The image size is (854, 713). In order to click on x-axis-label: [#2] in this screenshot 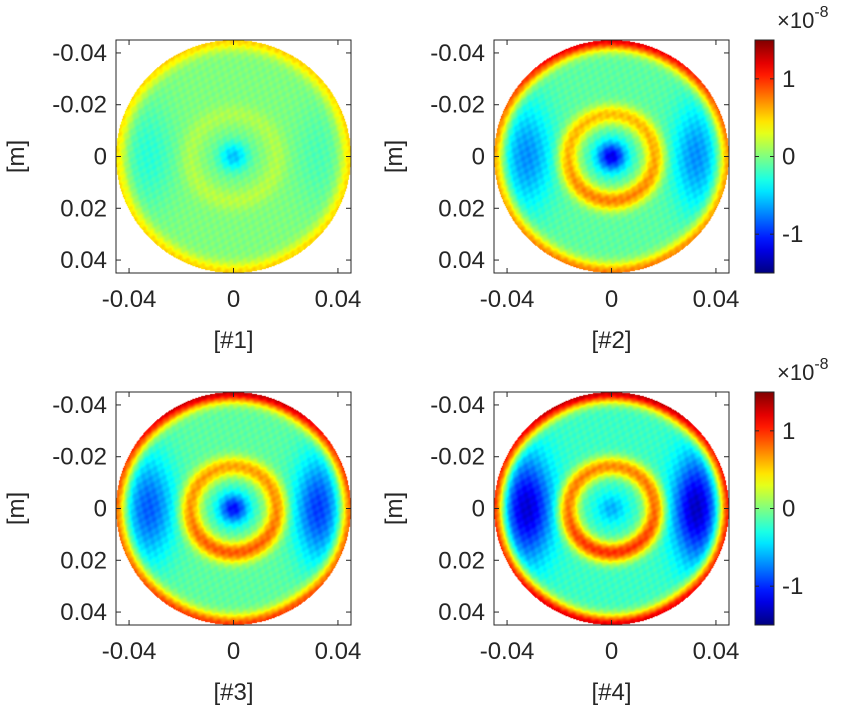, I will do `click(611, 340)`.